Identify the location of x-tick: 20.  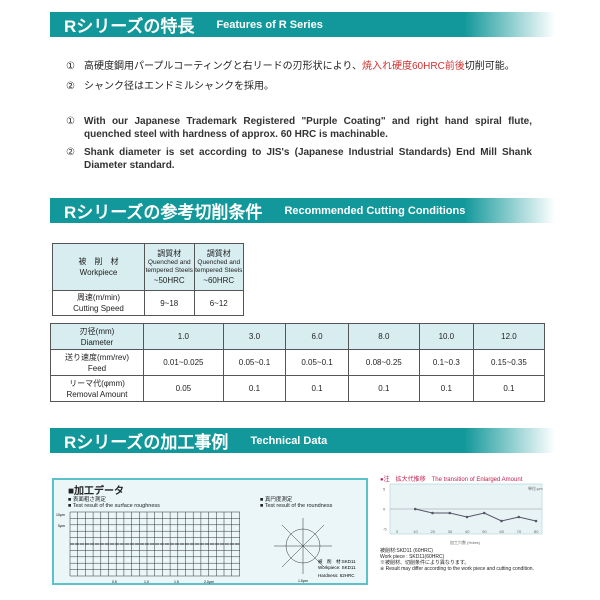
(433, 531).